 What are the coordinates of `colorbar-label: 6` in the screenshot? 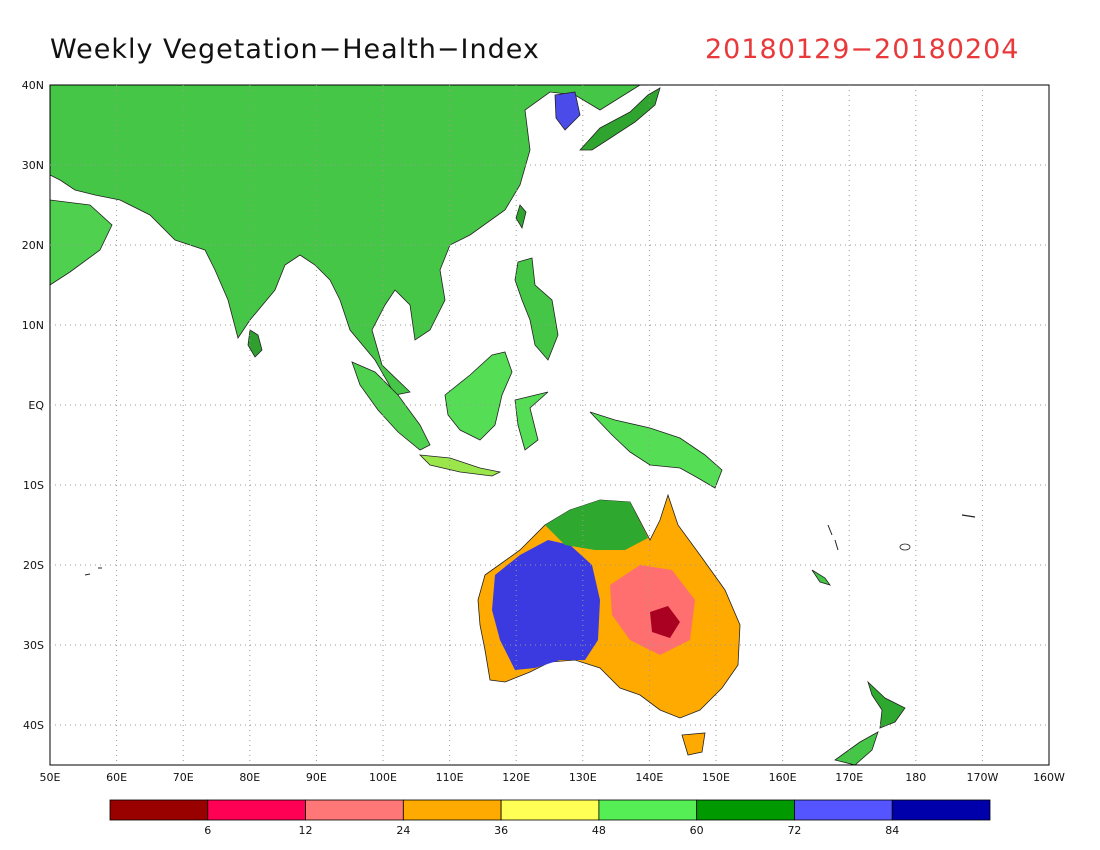 It's located at (207, 830).